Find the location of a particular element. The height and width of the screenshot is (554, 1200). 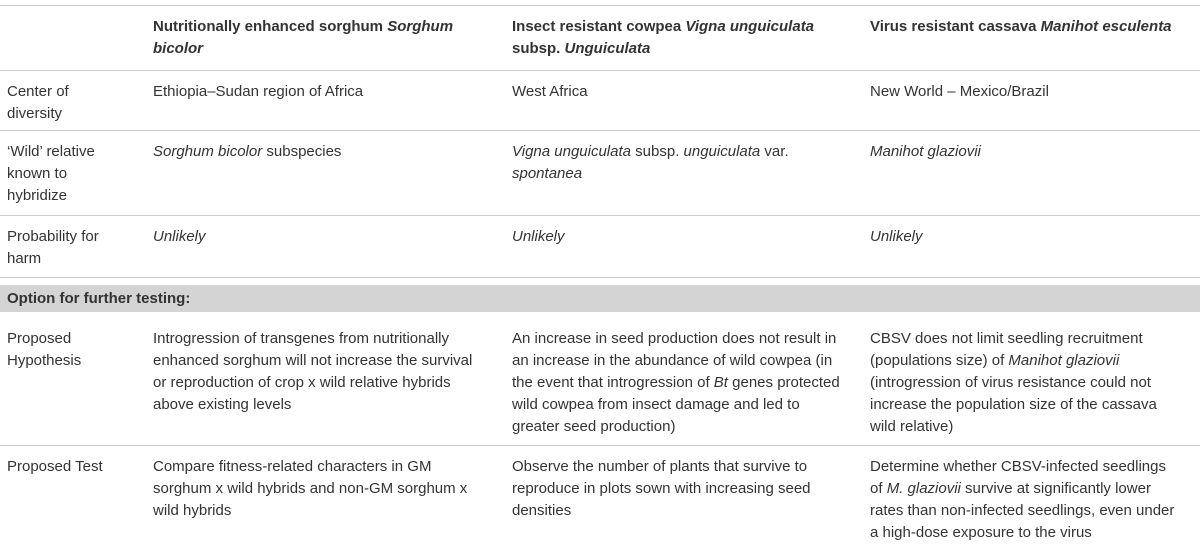

cell-text: M. glaziovii is located at coordinates (923, 488).